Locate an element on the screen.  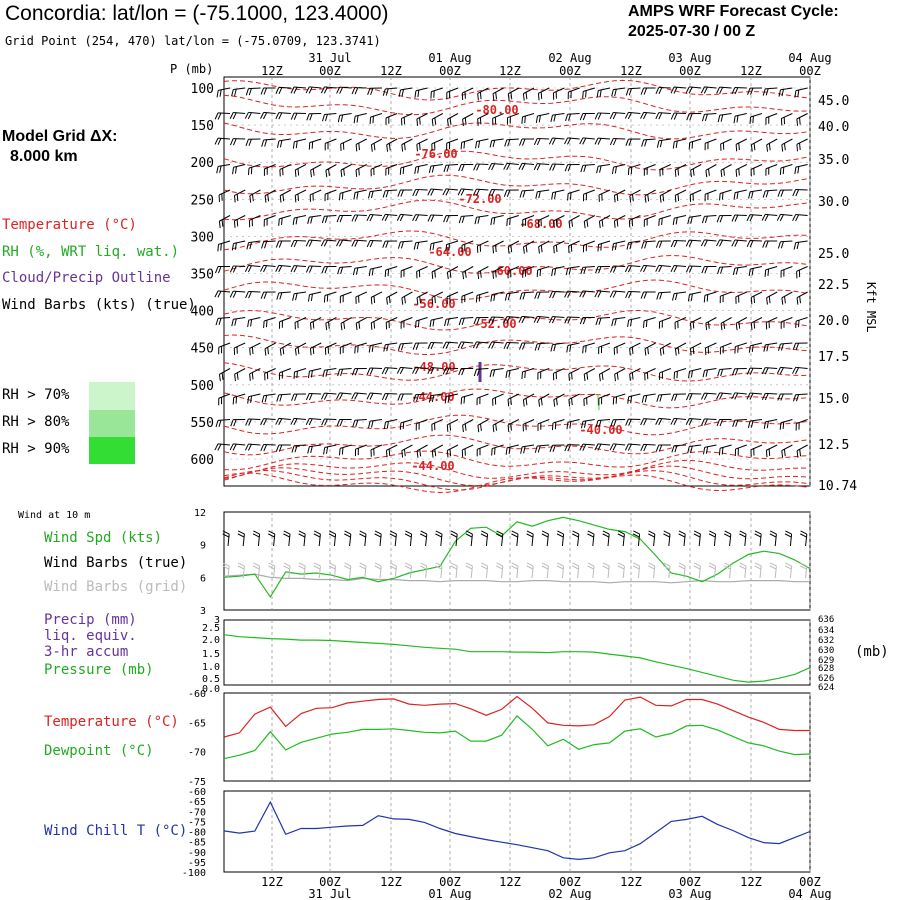
pressure-tick-label: 550 is located at coordinates (202, 423).